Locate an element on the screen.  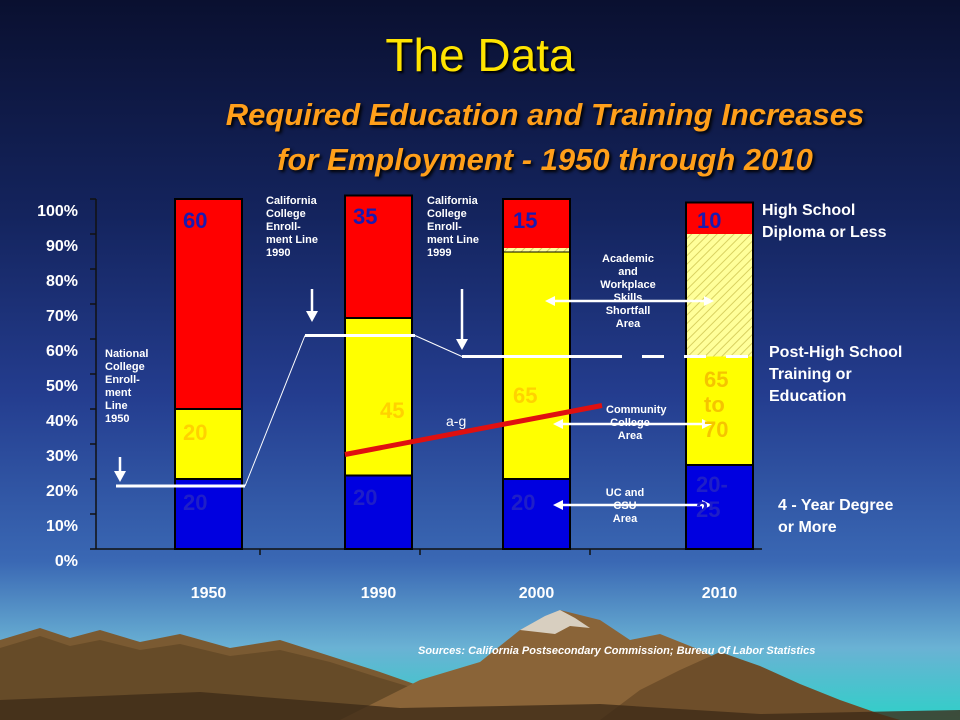
high-school-value-label: 60 is located at coordinates (195, 220).